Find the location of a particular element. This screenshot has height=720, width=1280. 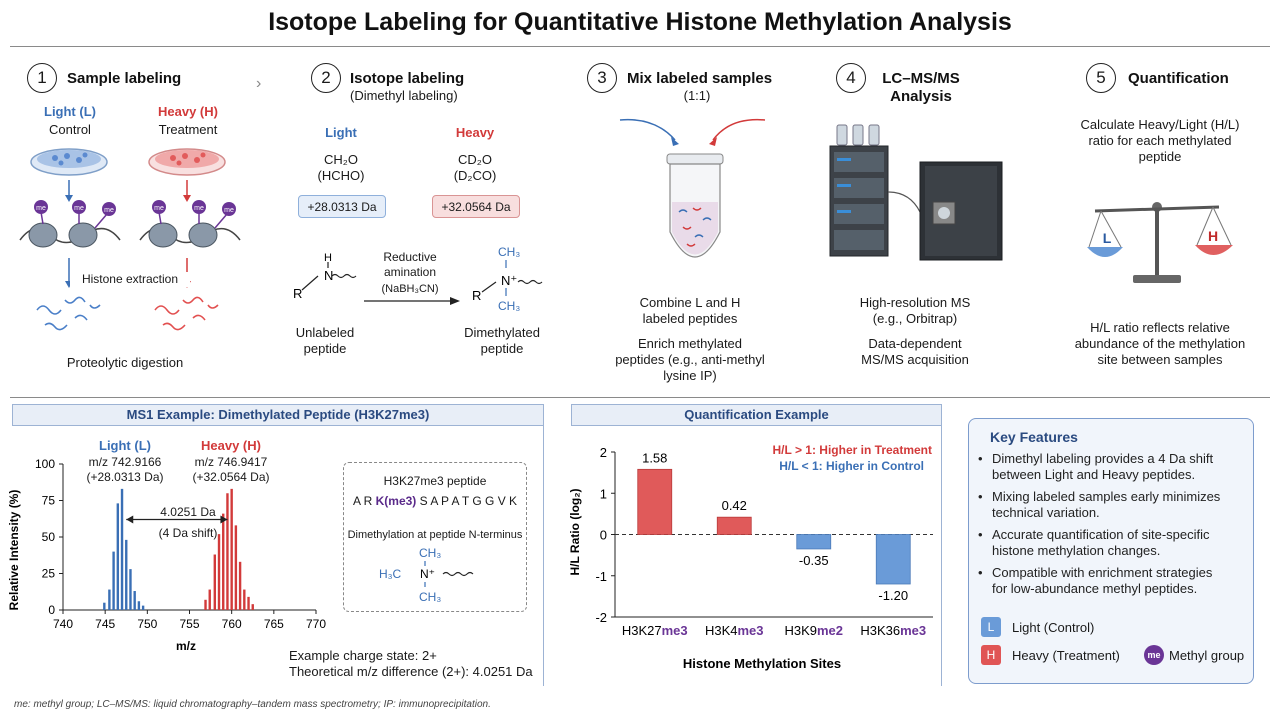

step-1-title: Sample labeling is located at coordinates (124, 78).